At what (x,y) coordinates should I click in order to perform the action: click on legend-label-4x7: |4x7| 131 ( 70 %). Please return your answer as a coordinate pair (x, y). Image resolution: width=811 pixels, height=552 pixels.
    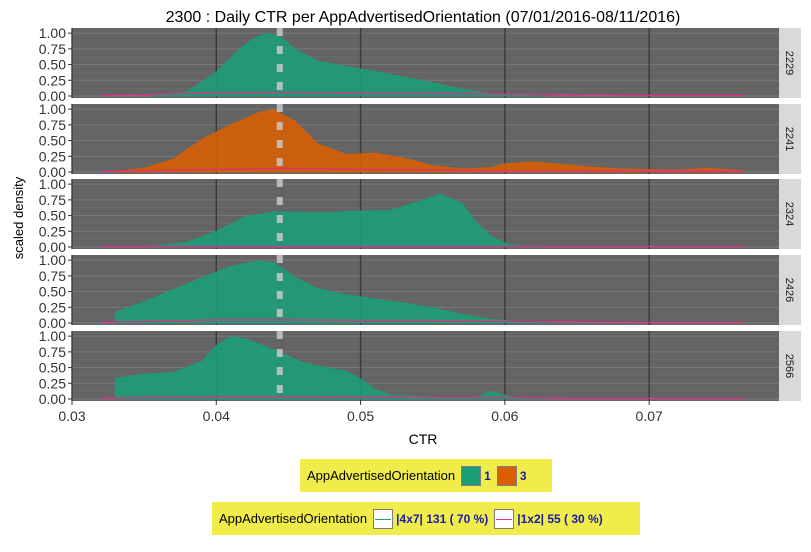
    Looking at the image, I should click on (442, 518).